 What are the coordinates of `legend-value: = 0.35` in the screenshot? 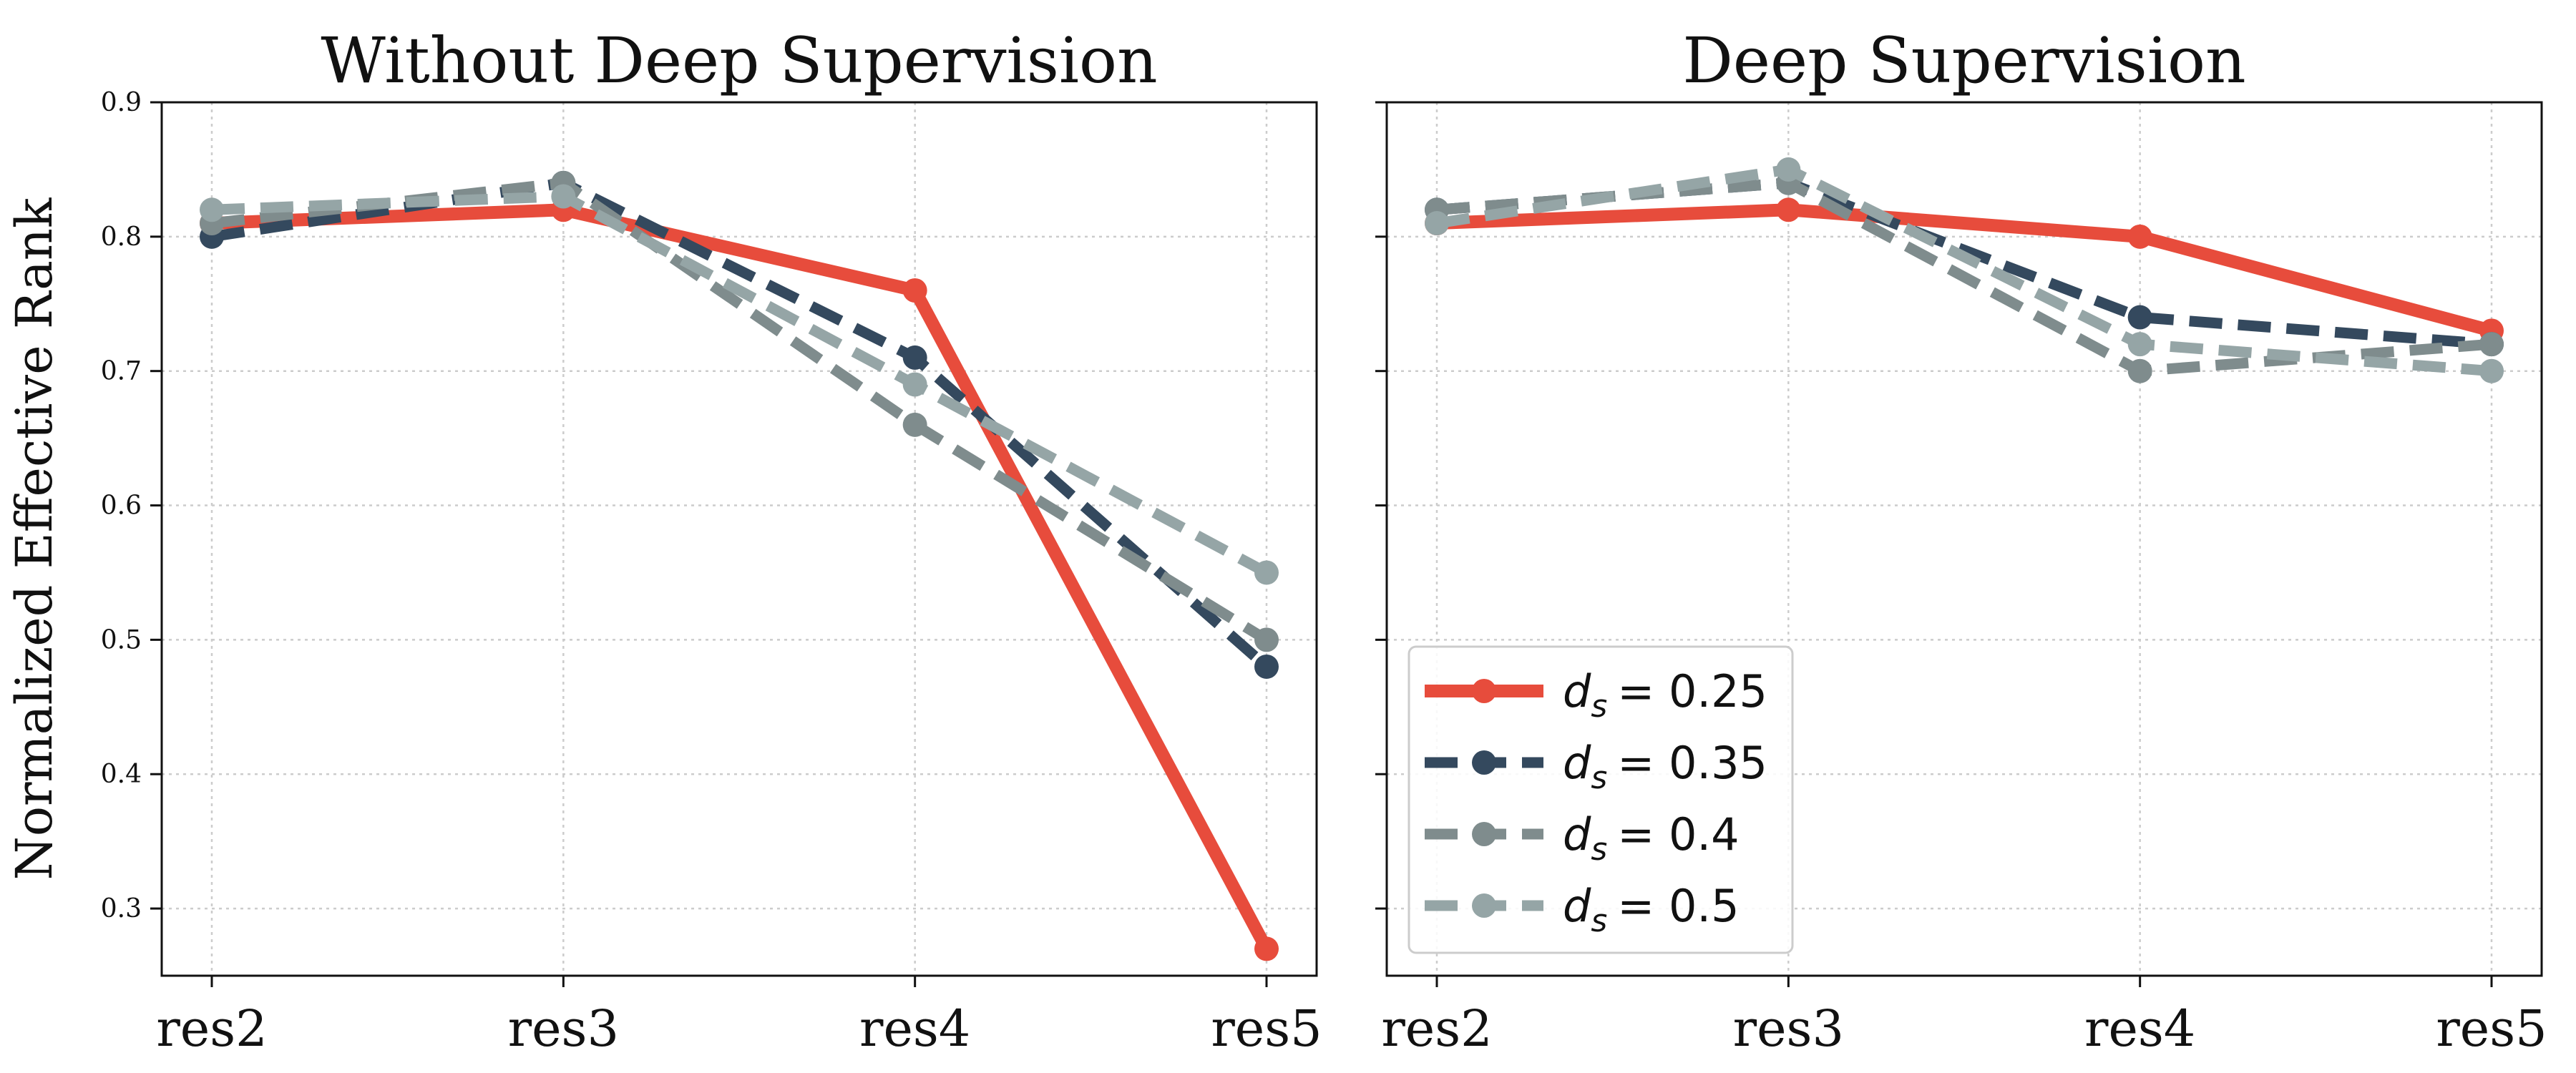 It's located at (1692, 763).